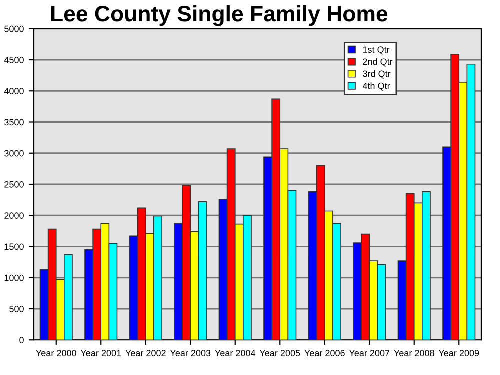 The height and width of the screenshot is (375, 500). What do you see at coordinates (14, 153) in the screenshot?
I see `y-tick-label: 3000` at bounding box center [14, 153].